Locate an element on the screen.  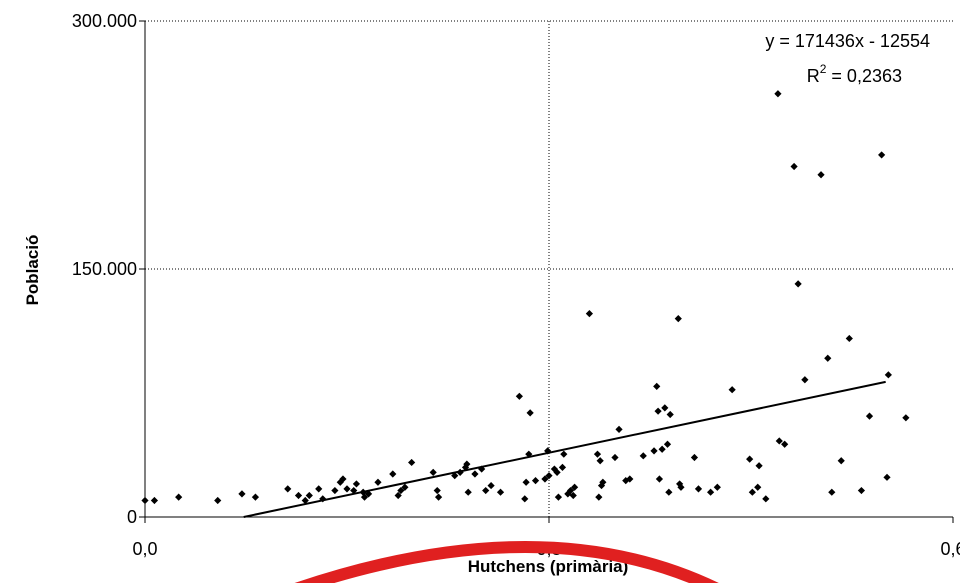
y-tick-label-0: 0 is located at coordinates (132, 517).